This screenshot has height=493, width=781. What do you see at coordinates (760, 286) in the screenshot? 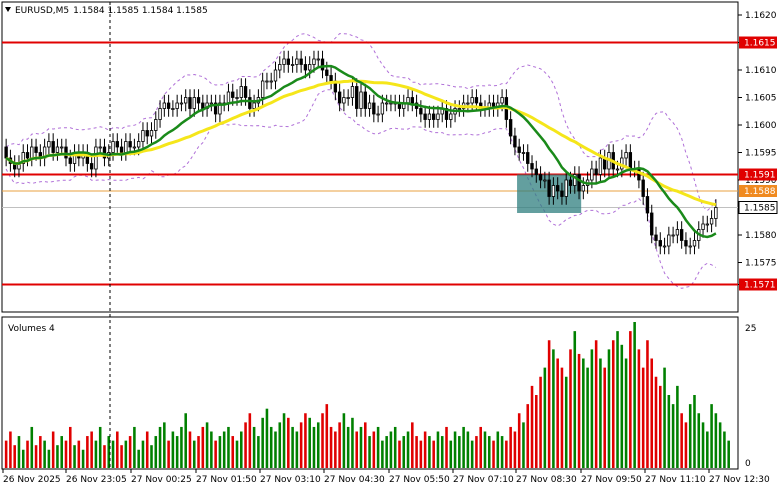
I see `level-label: 1.1571` at bounding box center [760, 286].